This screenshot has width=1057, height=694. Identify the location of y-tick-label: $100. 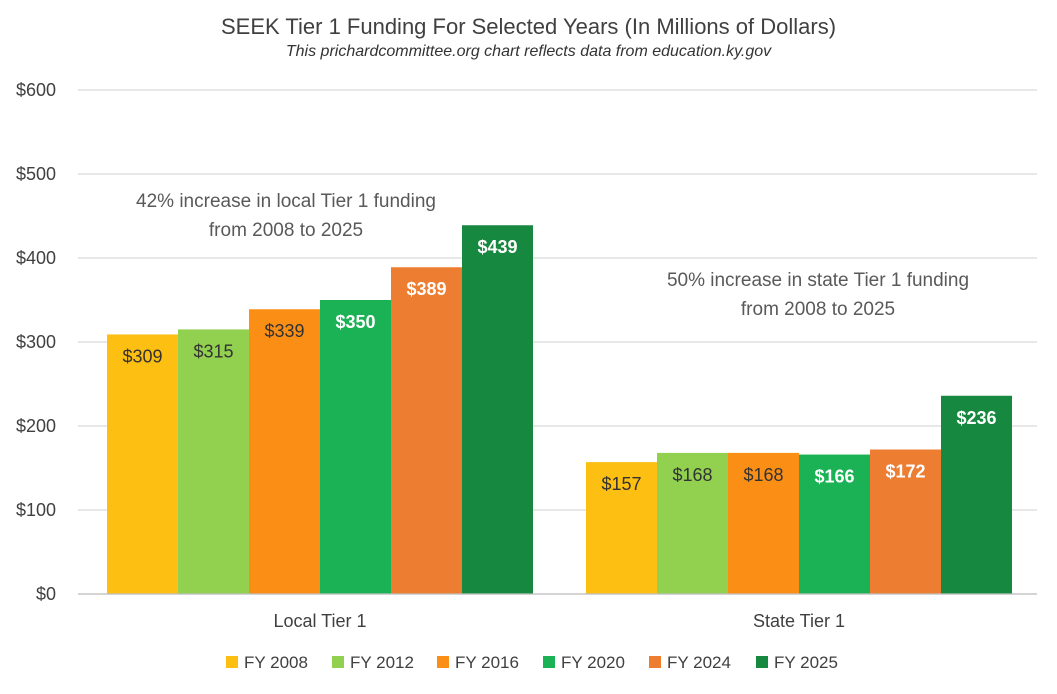
(36, 510).